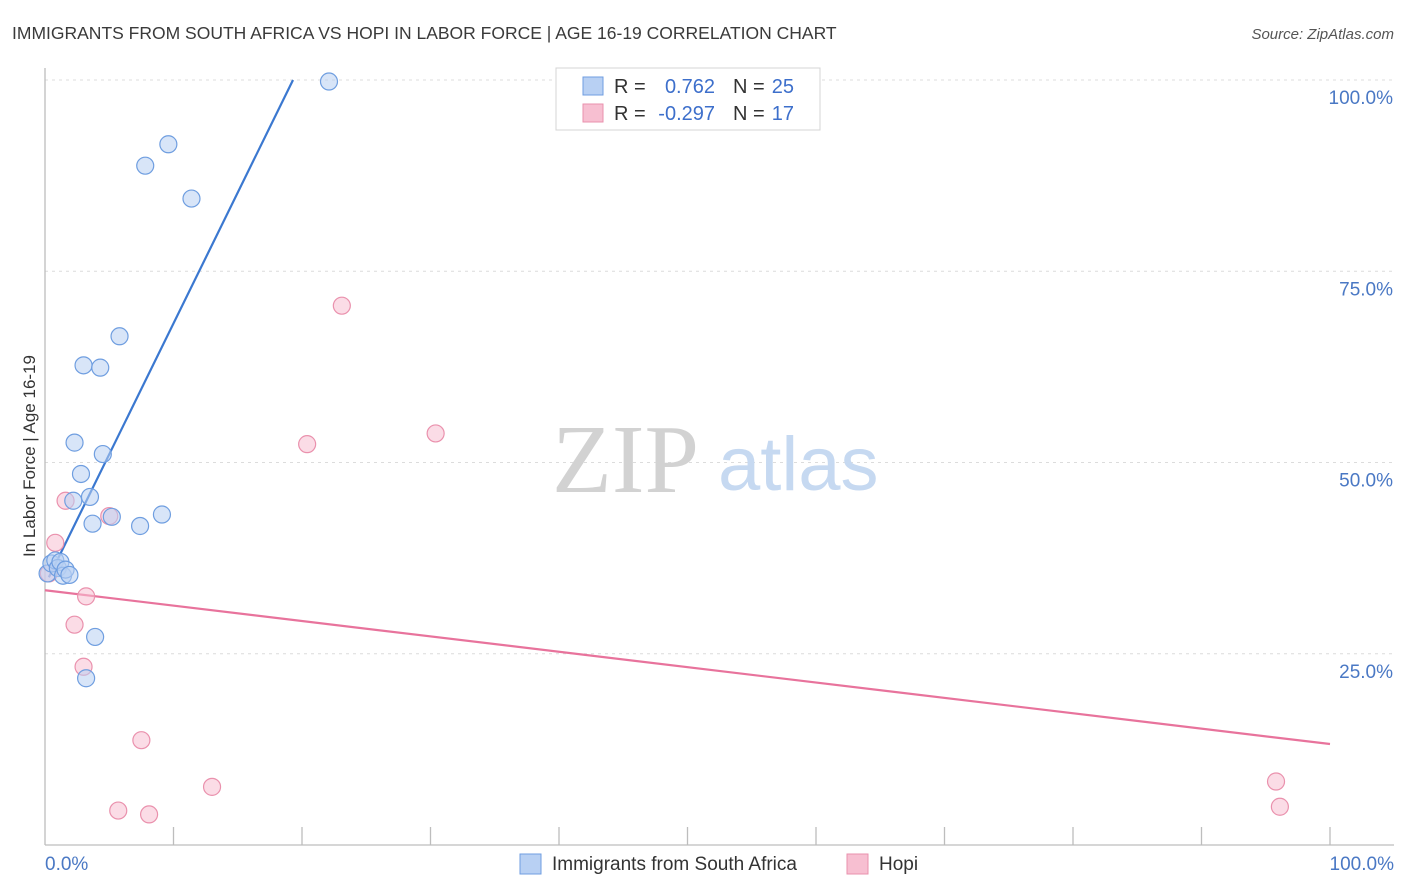 The width and height of the screenshot is (1406, 892). Describe the element at coordinates (530, 864) in the screenshot. I see `series-legend-swatch-blue` at that location.